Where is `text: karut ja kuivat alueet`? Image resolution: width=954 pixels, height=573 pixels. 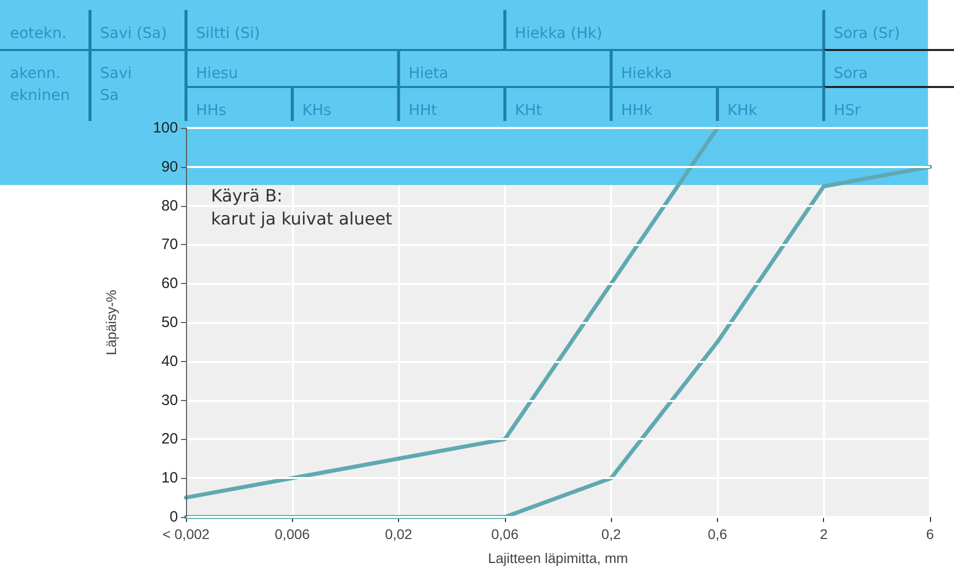 text: karut ja kuivat alueet is located at coordinates (302, 220).